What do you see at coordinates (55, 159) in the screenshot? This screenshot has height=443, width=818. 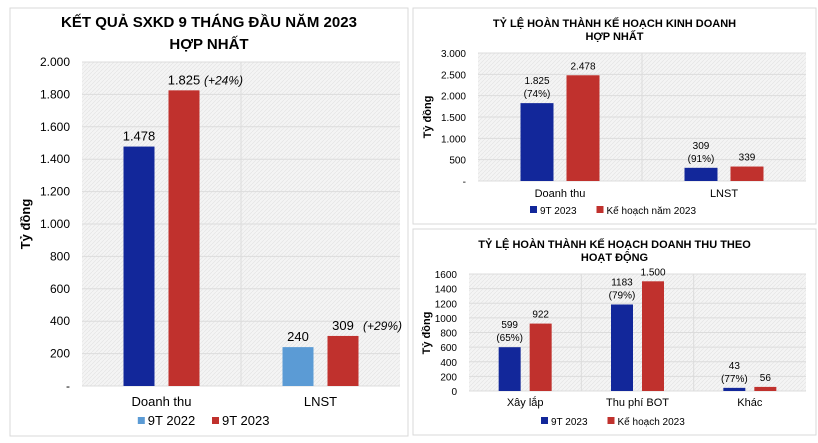 I see `y-tick-label: 1.400` at bounding box center [55, 159].